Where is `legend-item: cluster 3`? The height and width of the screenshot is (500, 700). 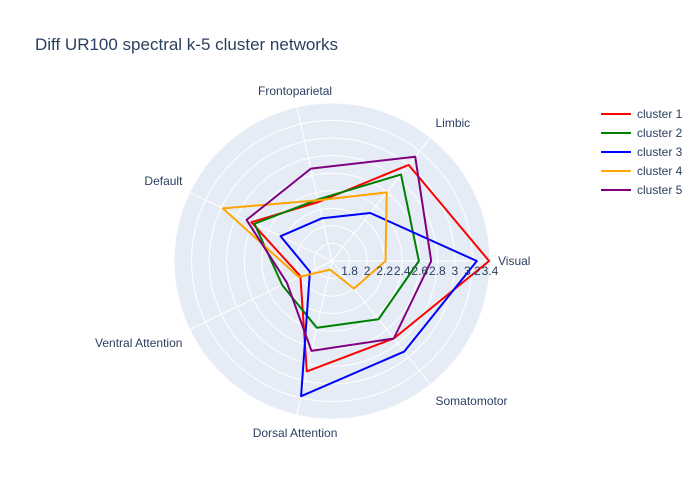 legend-item: cluster 3 is located at coordinates (642, 152).